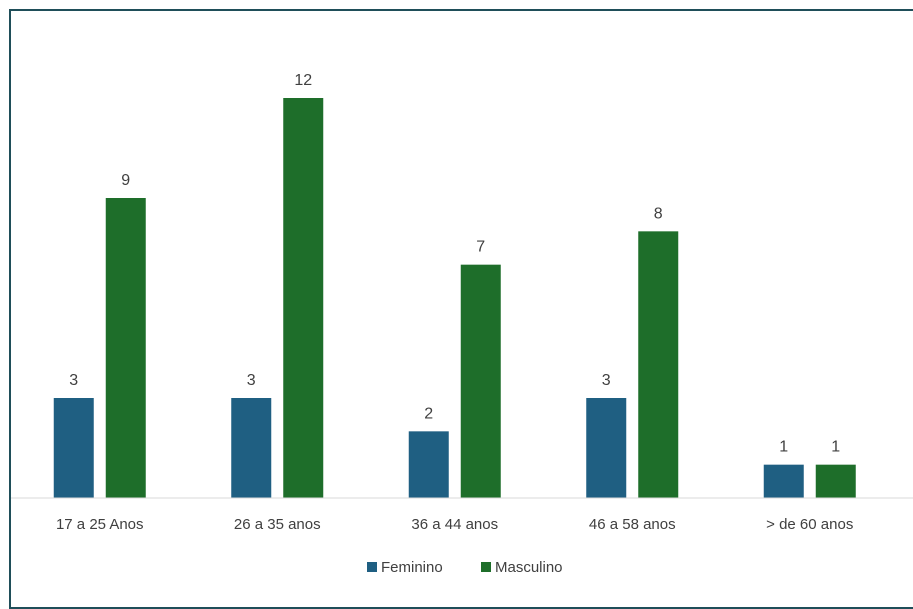 The width and height of the screenshot is (913, 609). I want to click on legend-swatch-masculino, so click(486, 567).